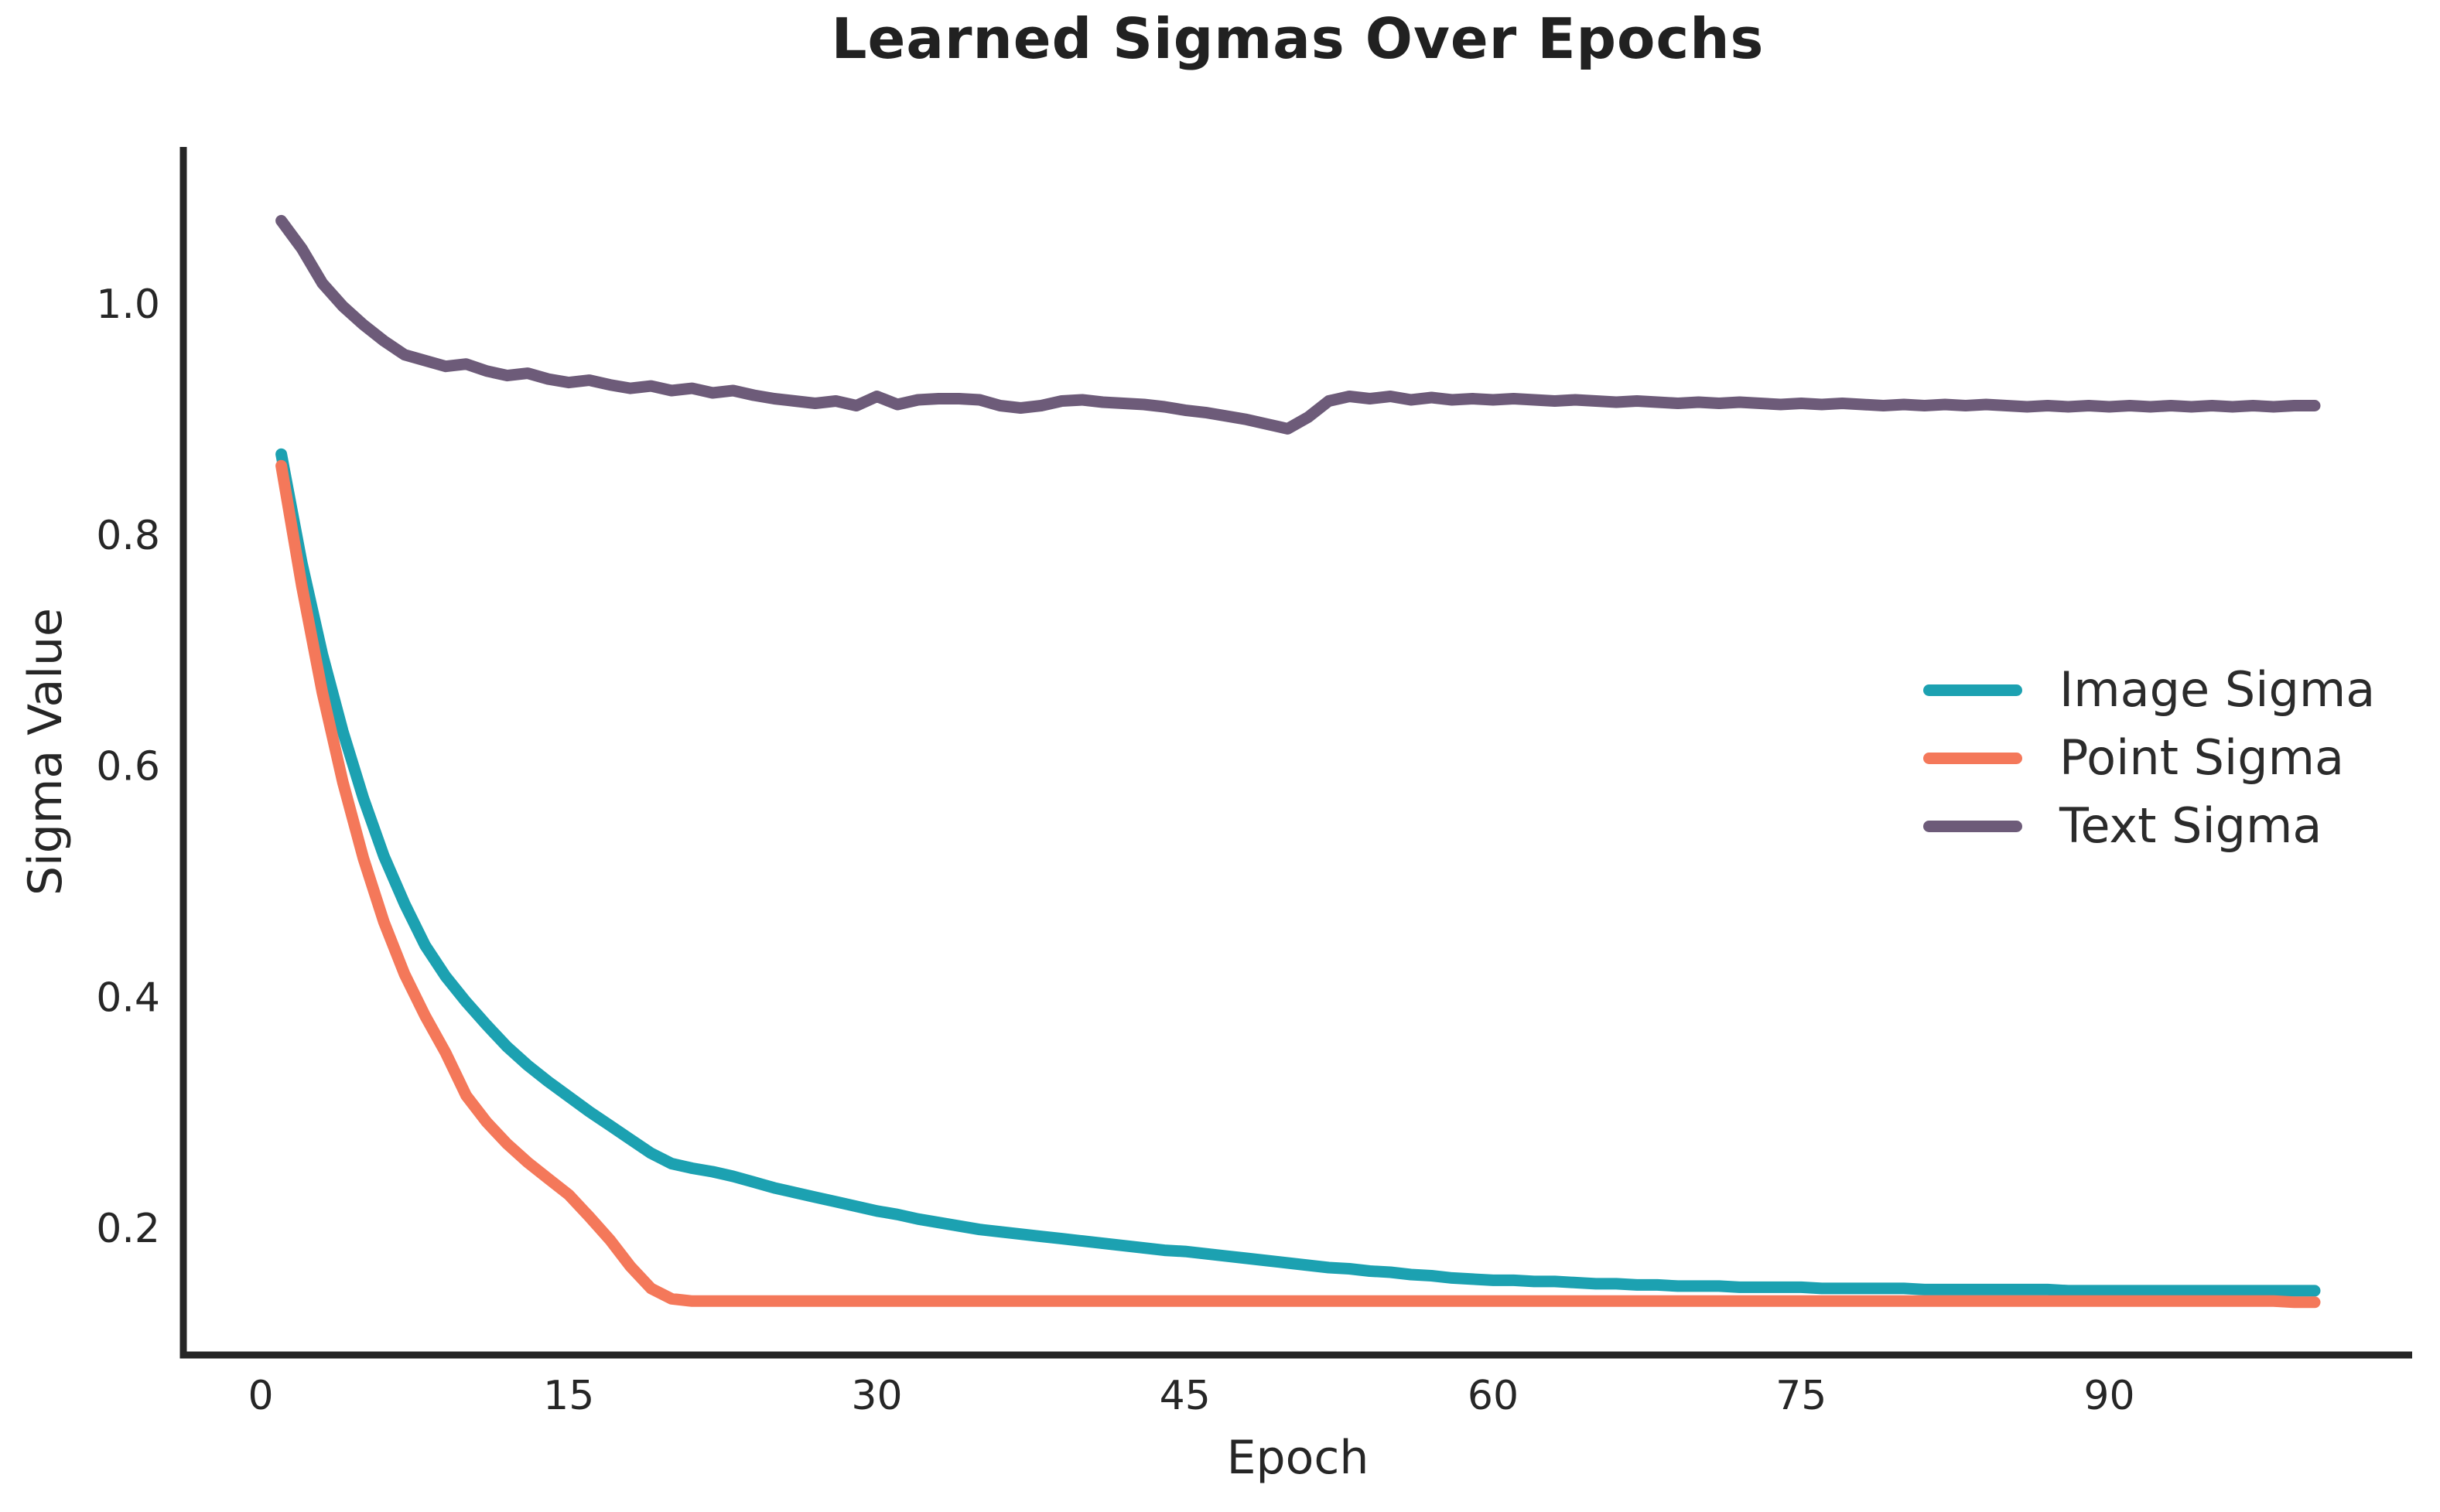 This screenshot has width=2440, height=1512. I want to click on x-axis-label: Epoch, so click(1297, 1458).